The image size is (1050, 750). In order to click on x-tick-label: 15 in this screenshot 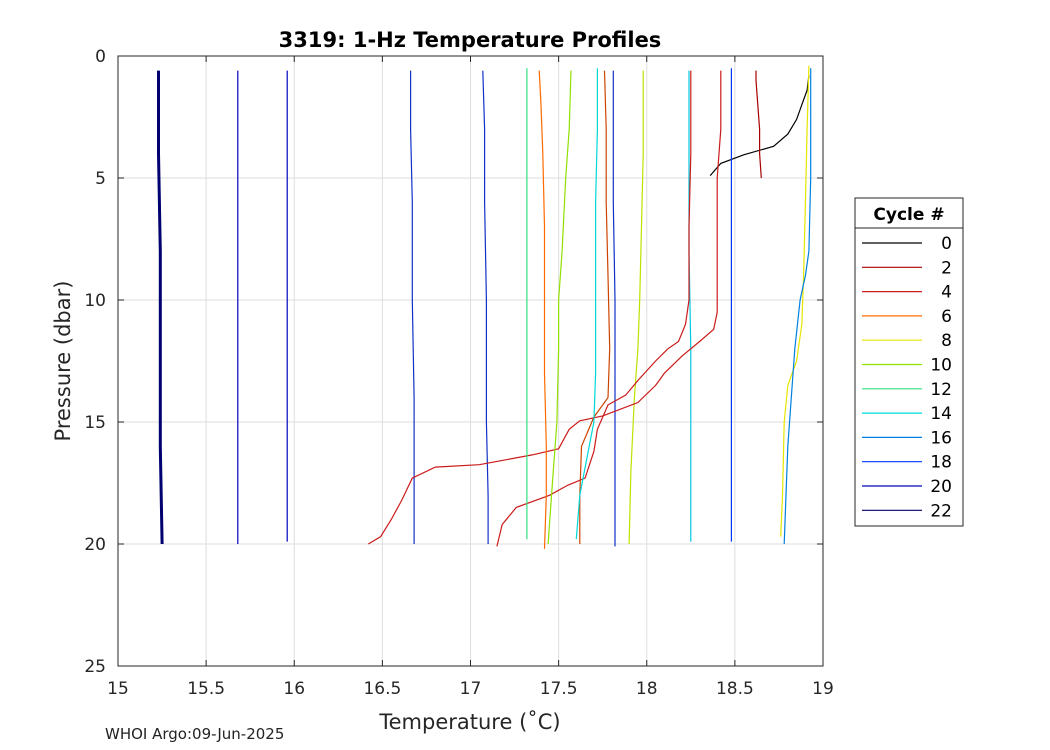, I will do `click(118, 689)`.